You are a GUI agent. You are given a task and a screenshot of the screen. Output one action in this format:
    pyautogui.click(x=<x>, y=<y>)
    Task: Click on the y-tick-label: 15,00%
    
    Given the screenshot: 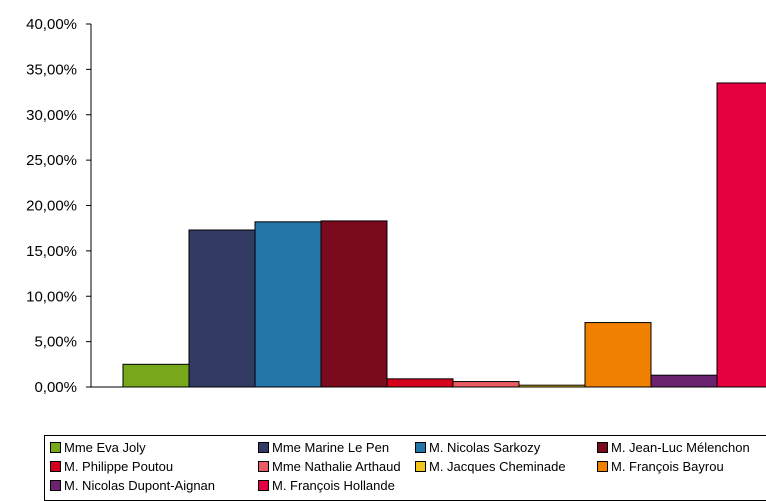 What is the action you would take?
    pyautogui.click(x=51, y=251)
    